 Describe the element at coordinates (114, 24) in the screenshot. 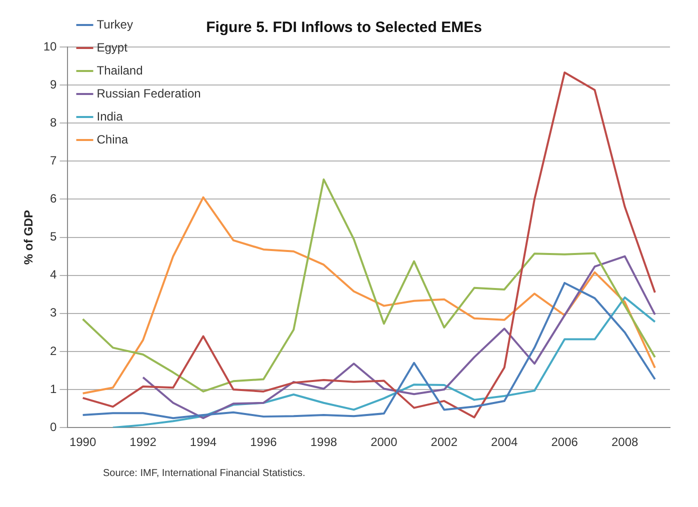

I see `legend-label: Turkey` at that location.